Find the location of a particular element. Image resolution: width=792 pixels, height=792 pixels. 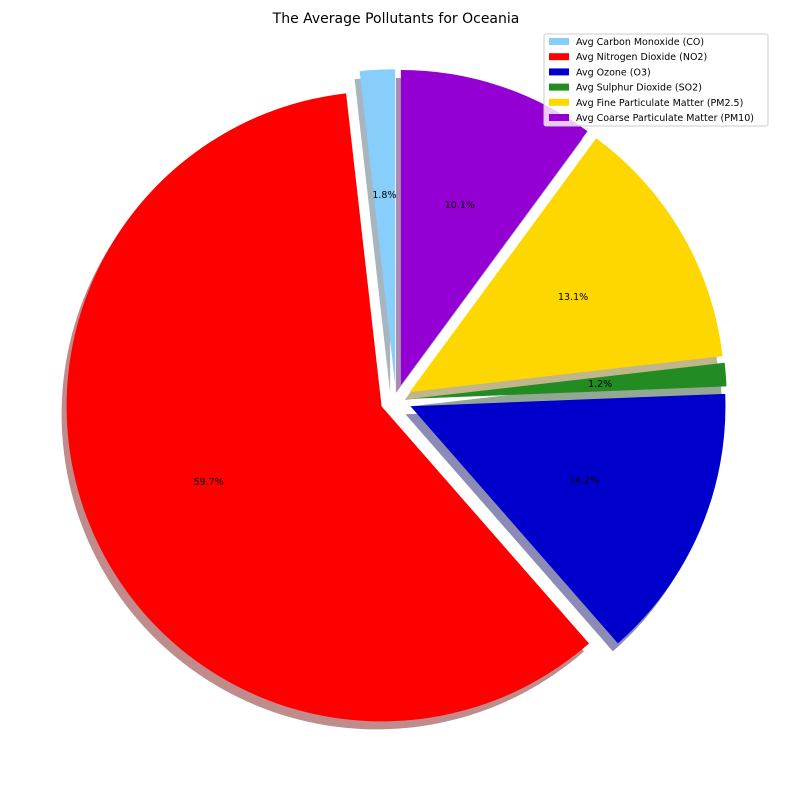

legend-swatch-avg-coarse-particulate-matter-pm10 is located at coordinates (559, 117).